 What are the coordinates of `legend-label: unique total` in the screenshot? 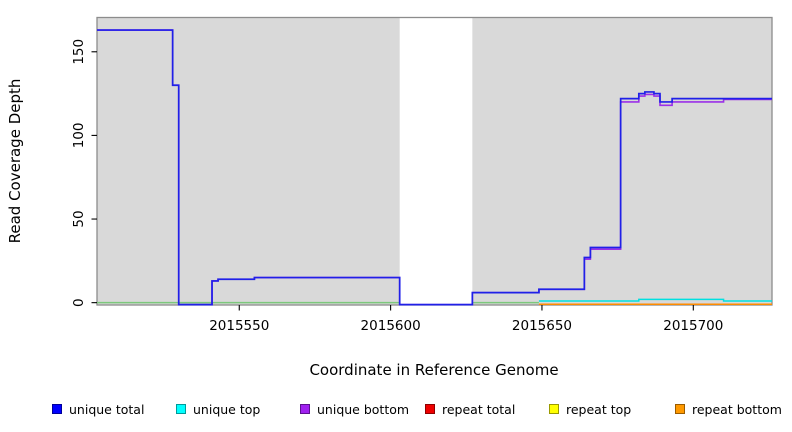 It's located at (107, 409).